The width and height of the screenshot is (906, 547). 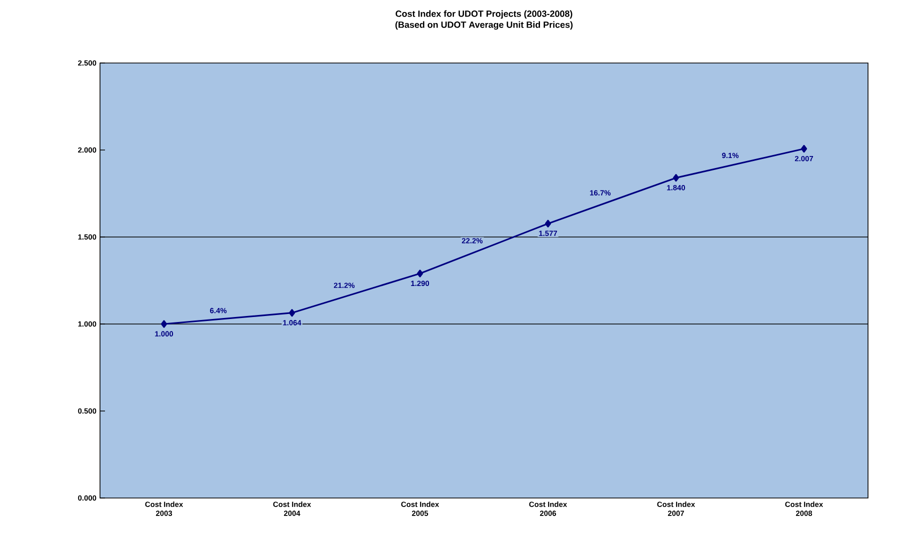 I want to click on chart-title: Cost Index for UDOT Projects (2003-2008), so click(x=484, y=14).